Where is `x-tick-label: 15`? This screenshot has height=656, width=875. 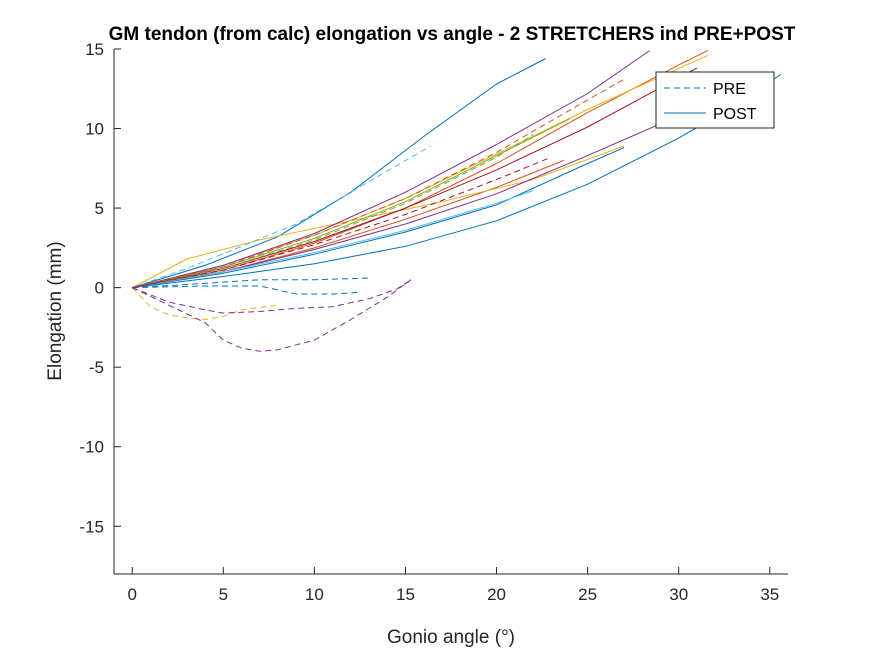 x-tick-label: 15 is located at coordinates (405, 594).